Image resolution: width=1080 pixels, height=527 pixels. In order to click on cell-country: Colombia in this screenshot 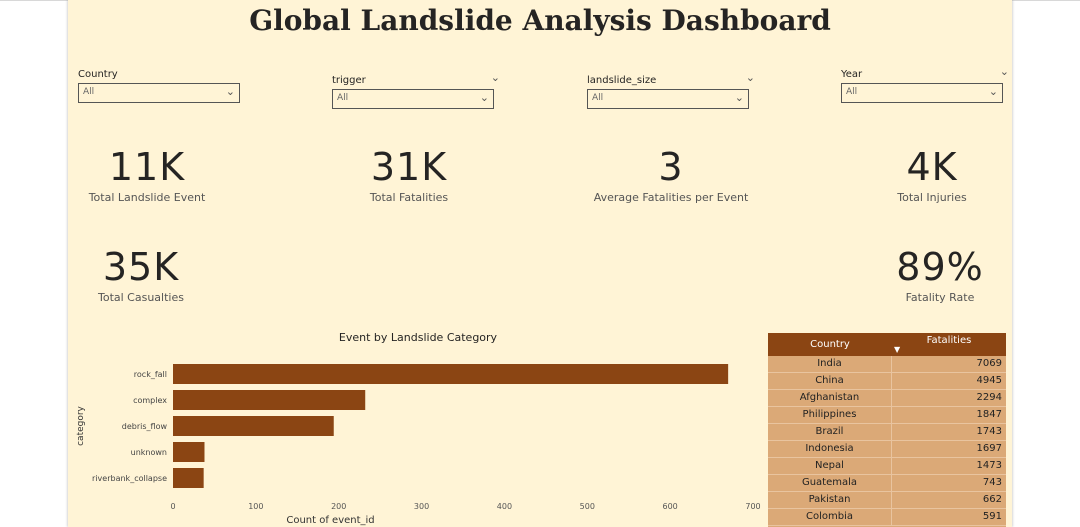, I will do `click(830, 517)`.